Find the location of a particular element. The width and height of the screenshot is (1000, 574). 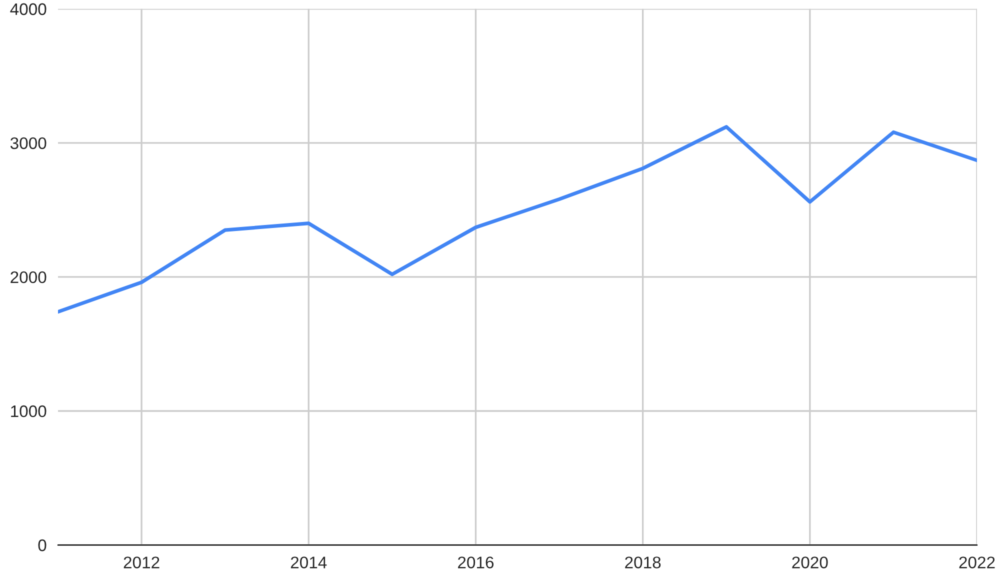

y-tick-label: 0 is located at coordinates (42, 545).